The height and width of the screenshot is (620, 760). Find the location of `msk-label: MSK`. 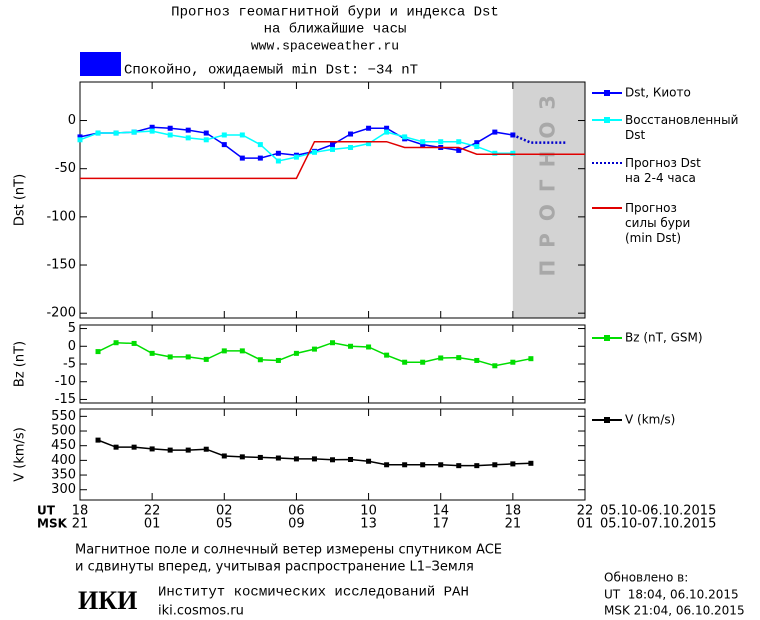

msk-label: MSK is located at coordinates (52, 524).